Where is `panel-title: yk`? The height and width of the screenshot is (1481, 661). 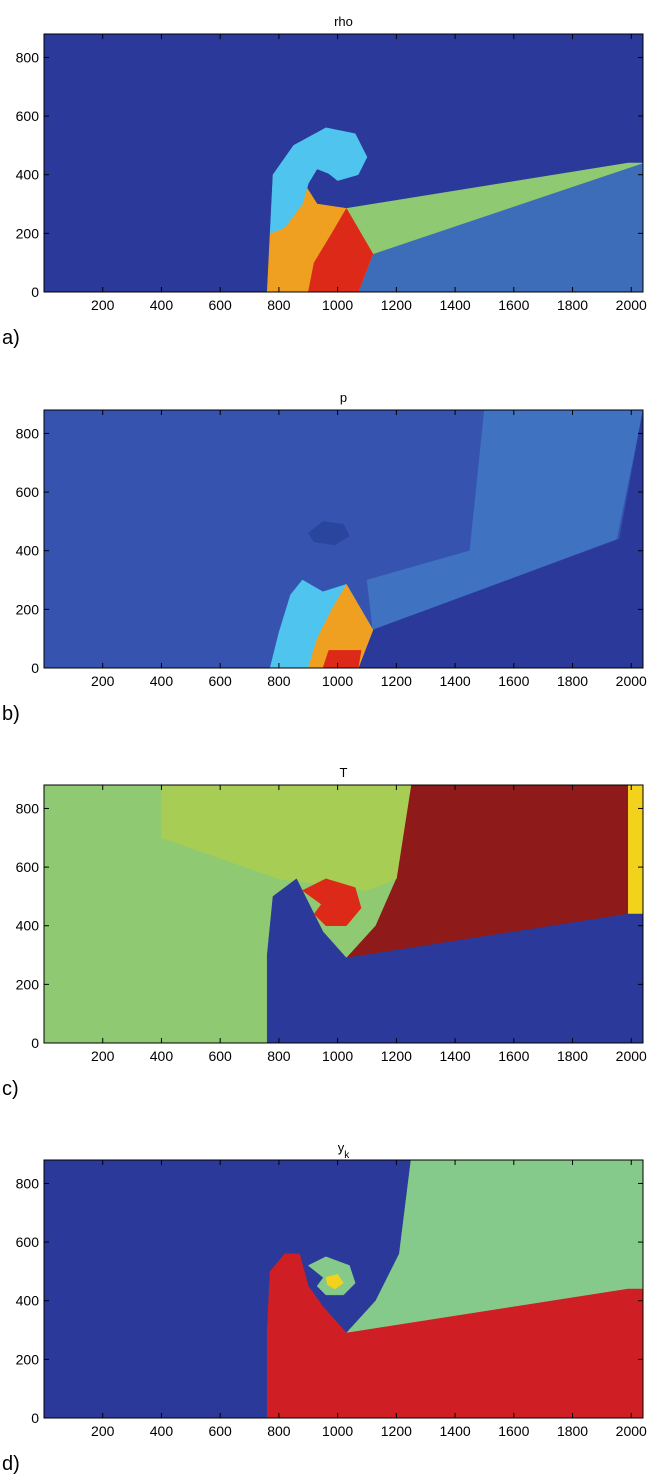 panel-title: yk is located at coordinates (344, 1150).